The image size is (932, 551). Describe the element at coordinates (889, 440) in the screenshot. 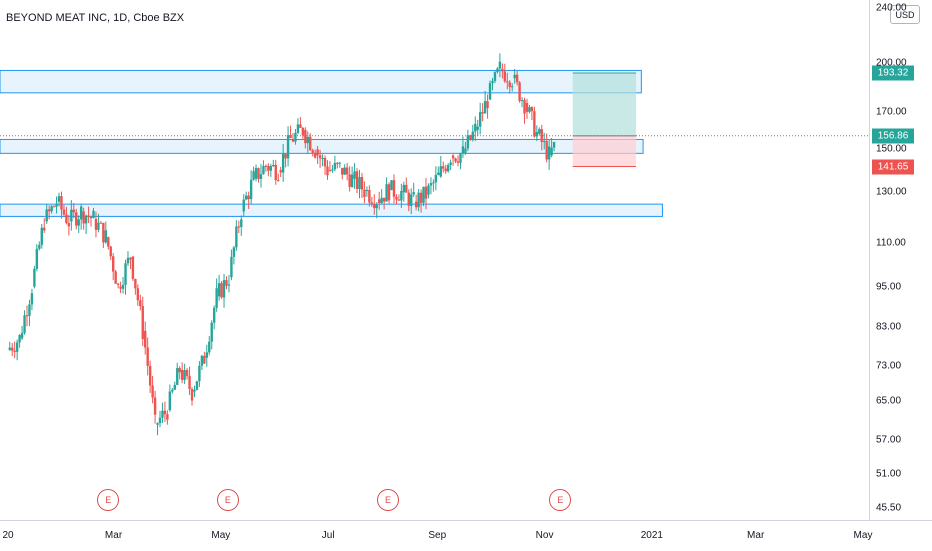

I see `y-tick-label: 57.00` at that location.